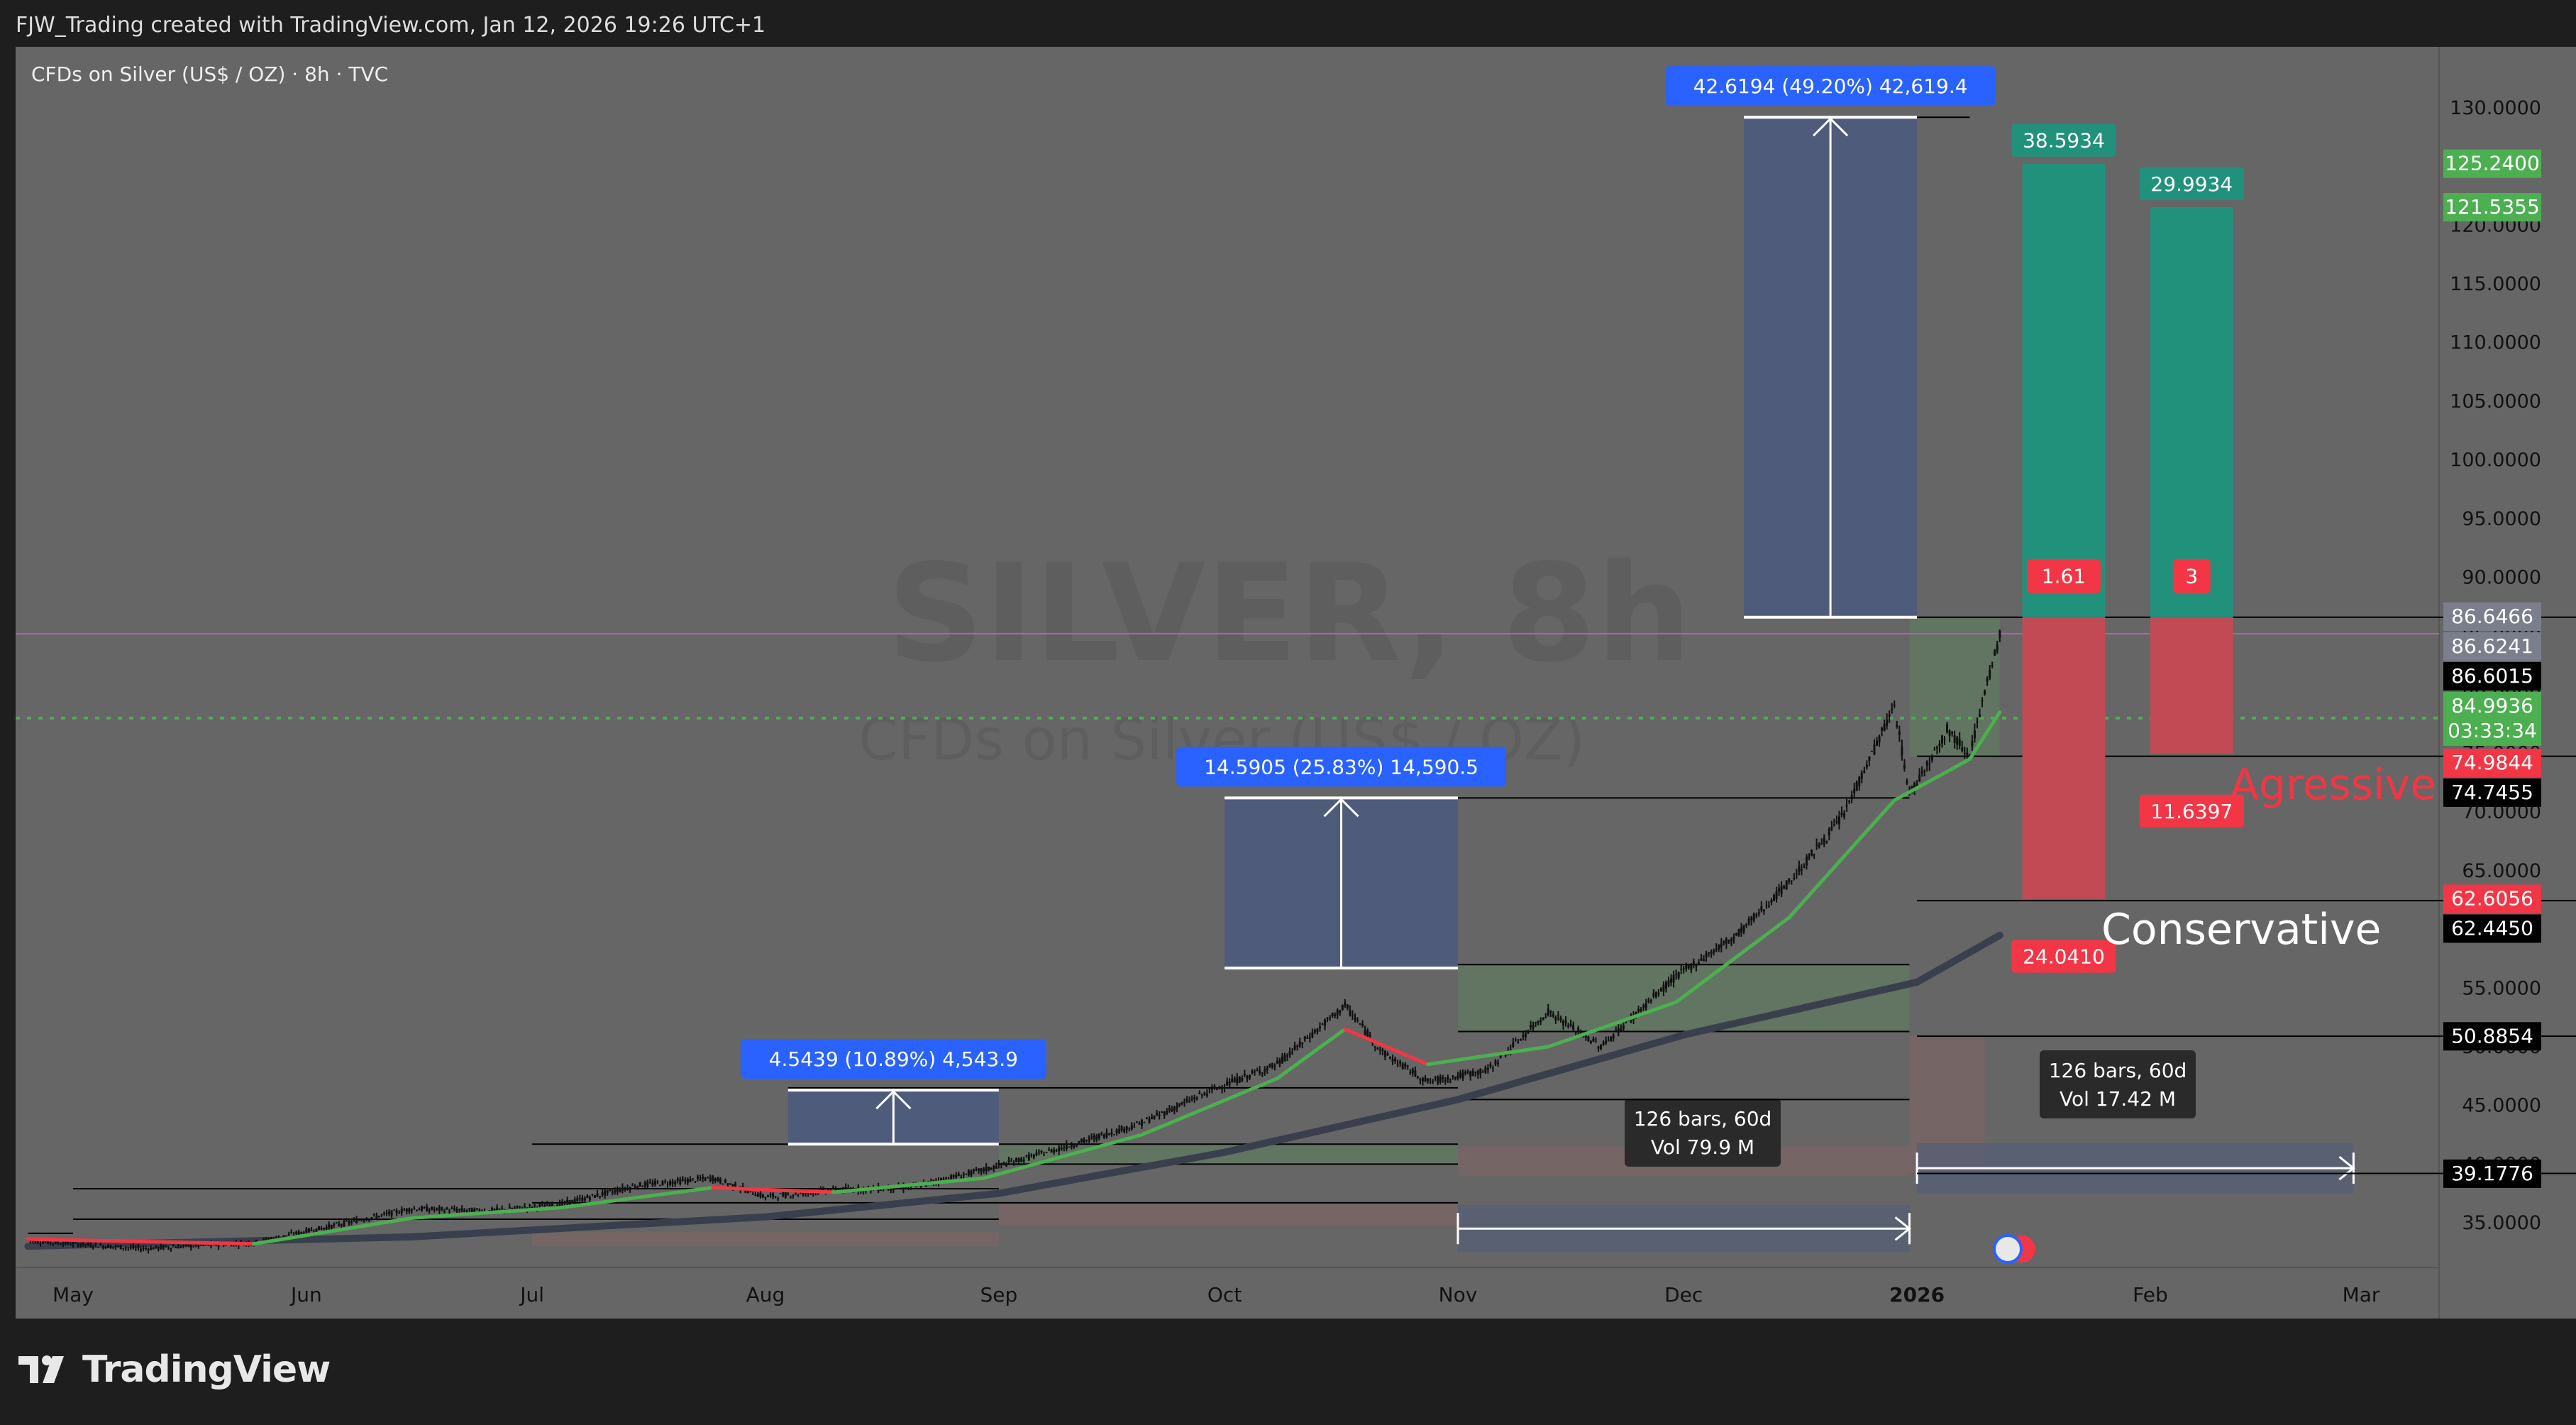 The image size is (2576, 1425). I want to click on y-tick-label: 130.0000, so click(2495, 108).